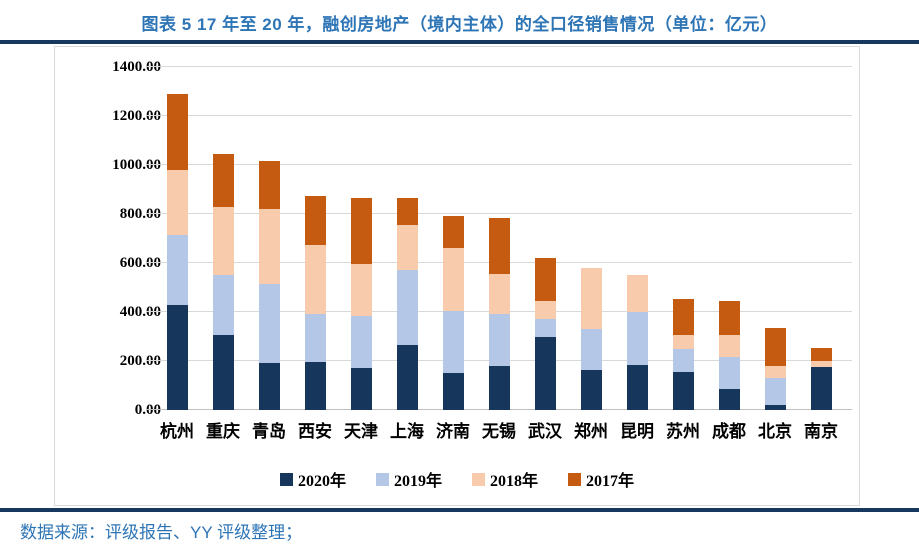  Describe the element at coordinates (136, 67) in the screenshot. I see `y-tick-label: 1400.00` at that location.